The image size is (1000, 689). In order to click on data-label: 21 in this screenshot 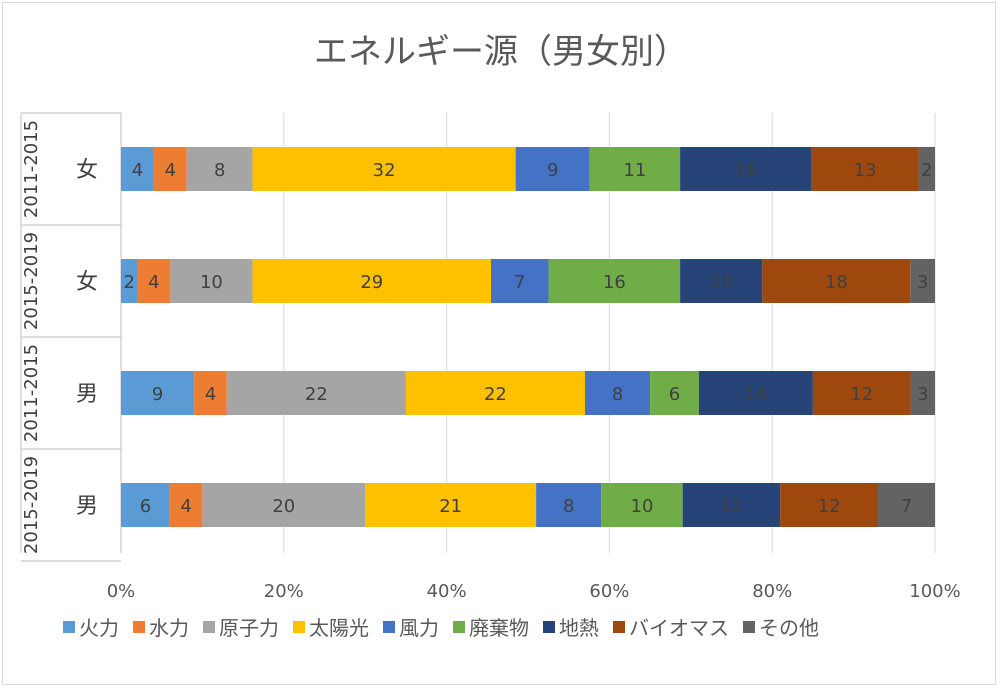, I will do `click(450, 506)`.